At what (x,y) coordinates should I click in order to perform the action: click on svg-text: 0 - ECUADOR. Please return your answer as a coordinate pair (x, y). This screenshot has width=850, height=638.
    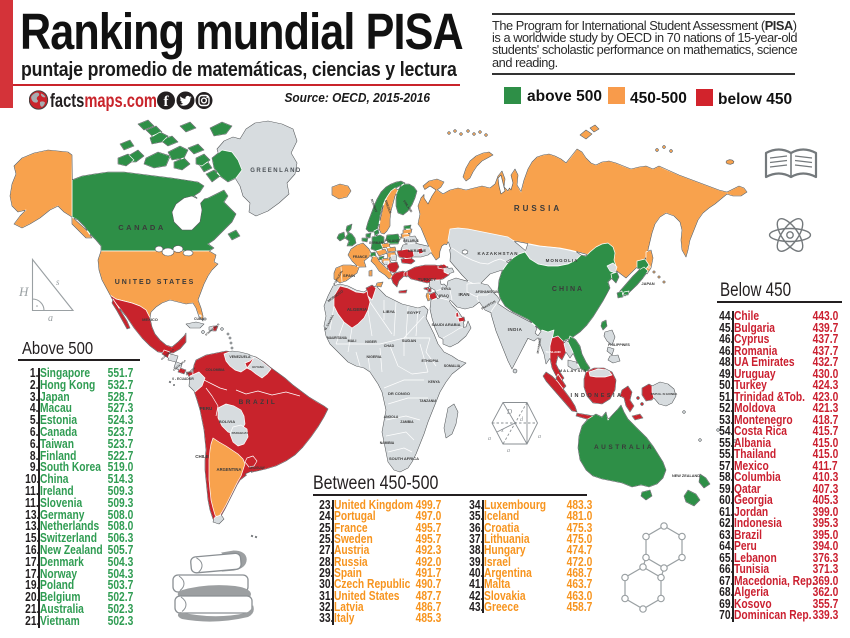
    Looking at the image, I should click on (183, 379).